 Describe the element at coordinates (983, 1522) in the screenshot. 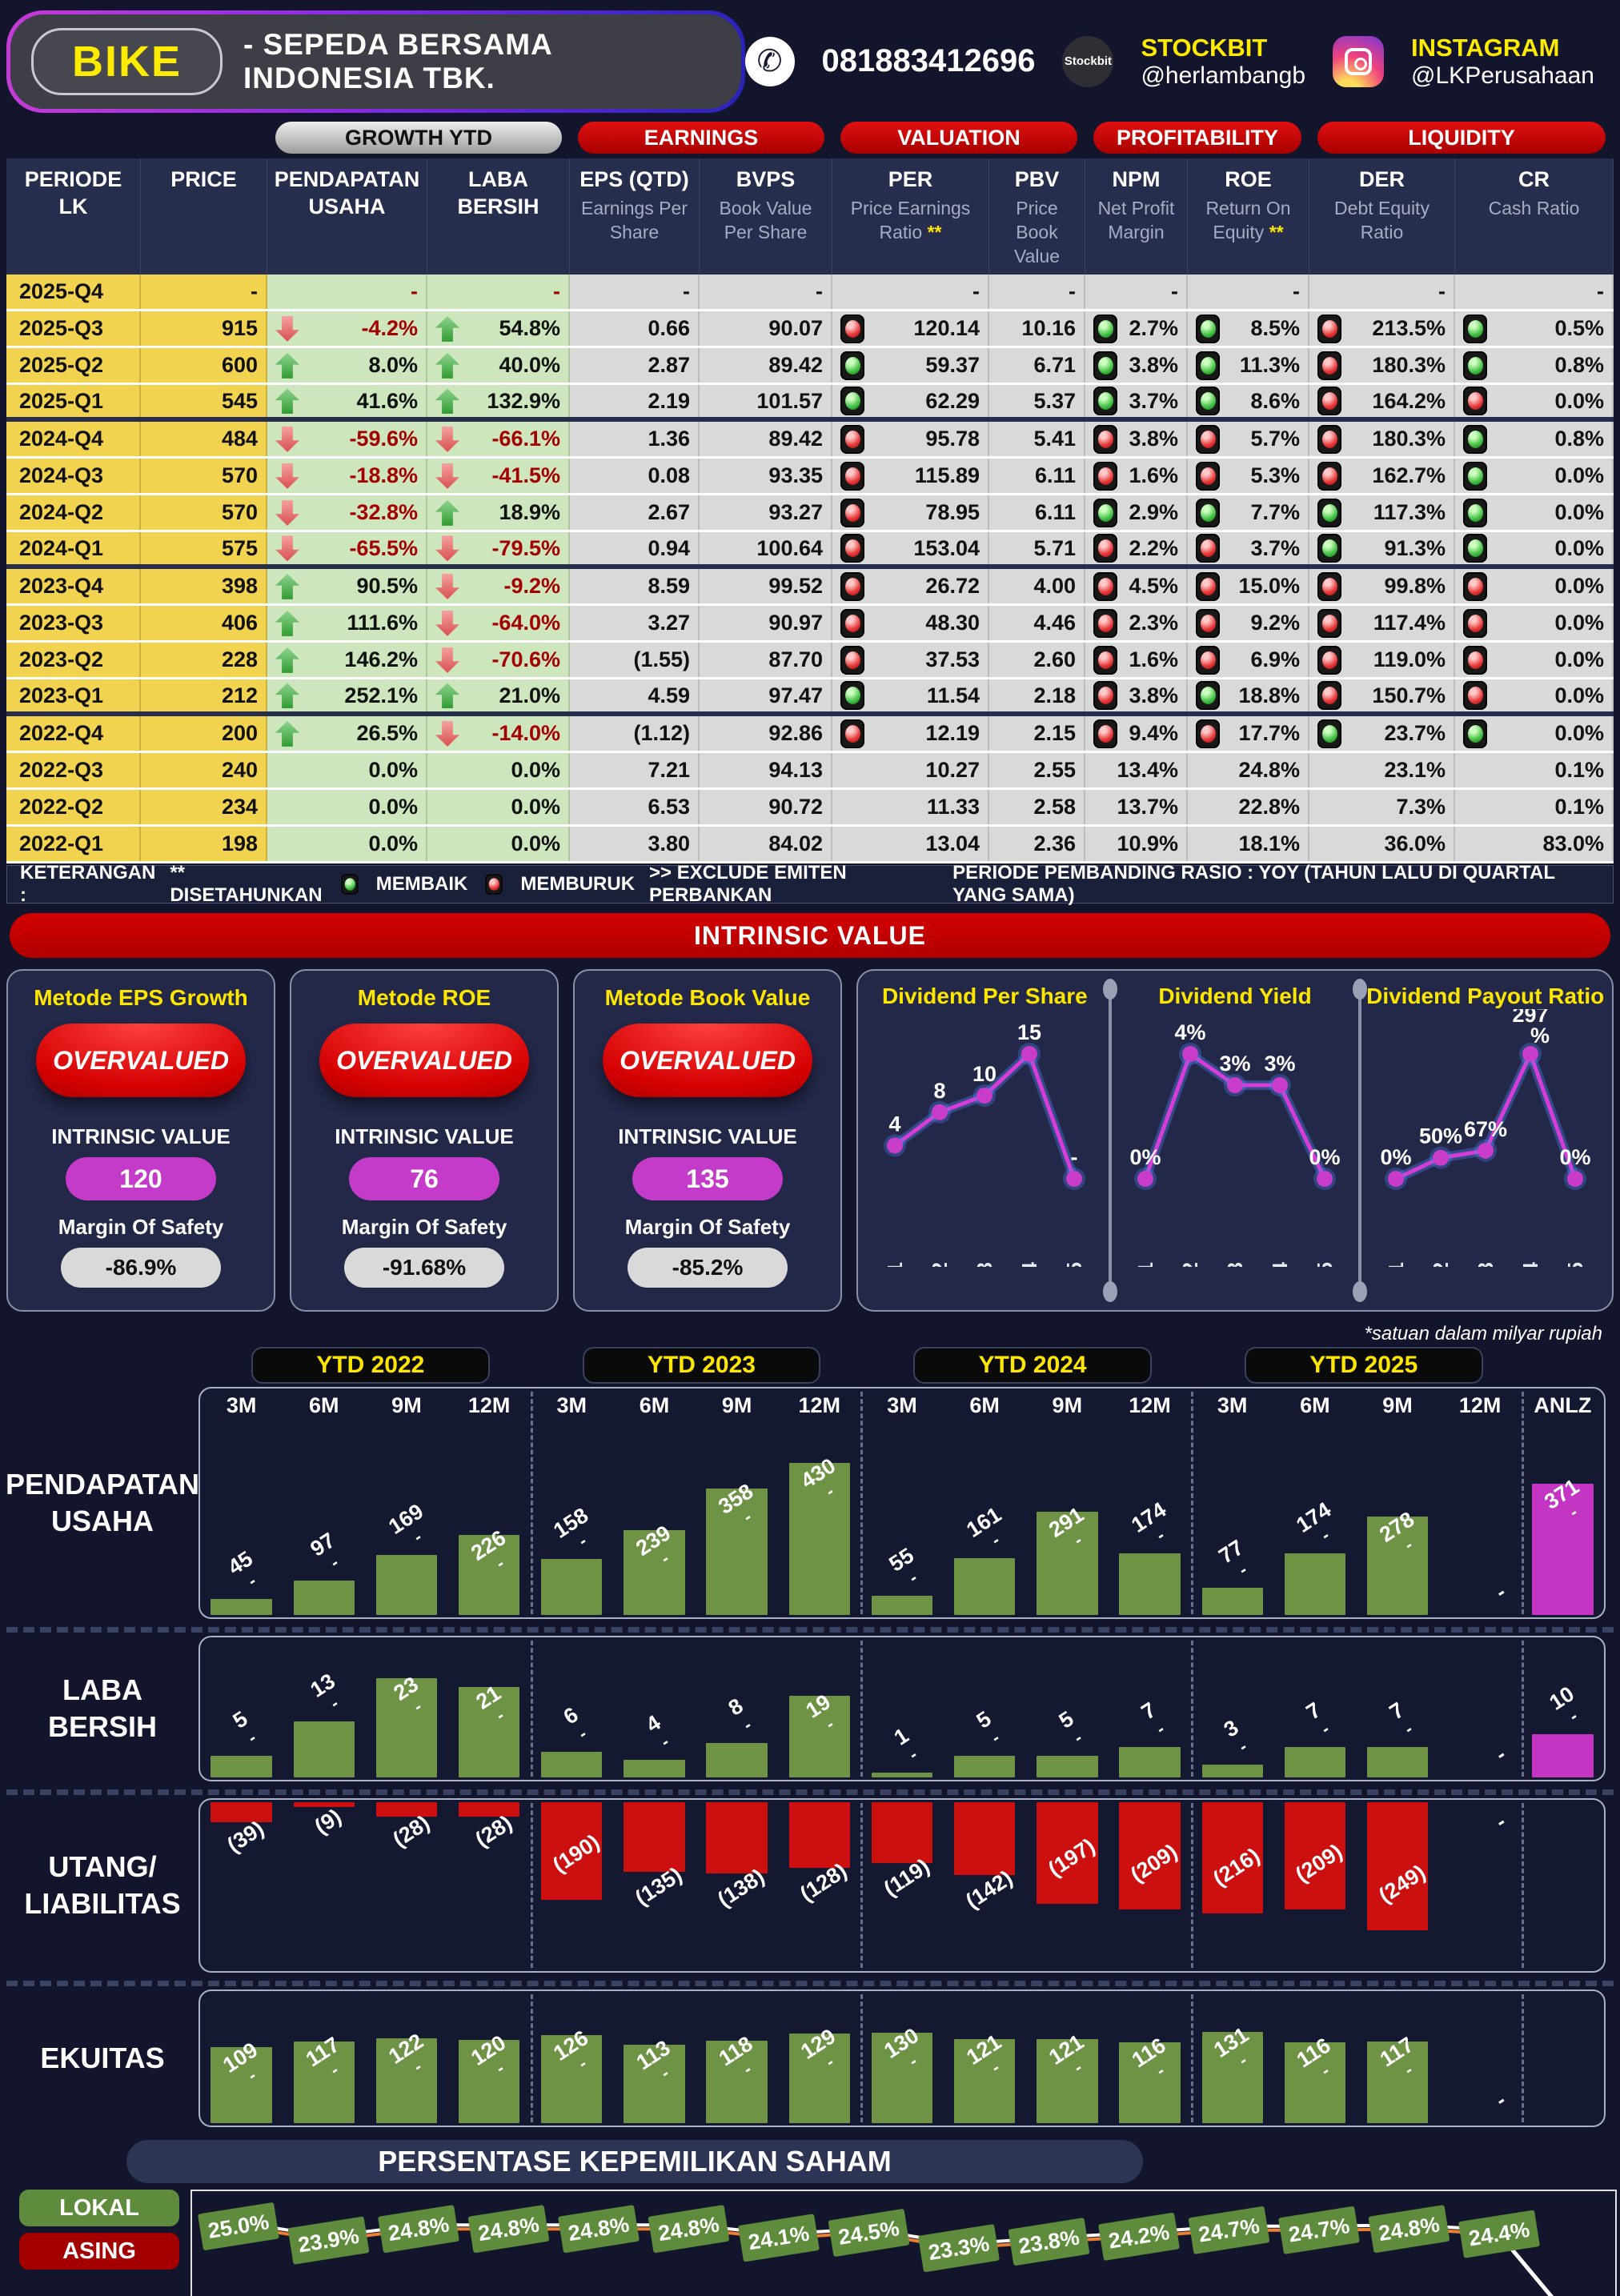

I see `value: 161` at that location.